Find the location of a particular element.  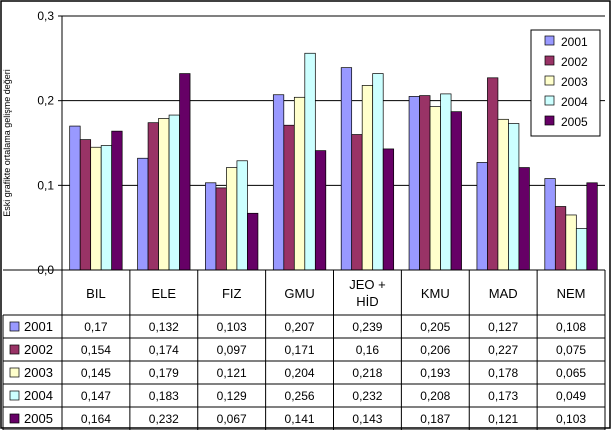

category-label: FIZ is located at coordinates (232, 293).